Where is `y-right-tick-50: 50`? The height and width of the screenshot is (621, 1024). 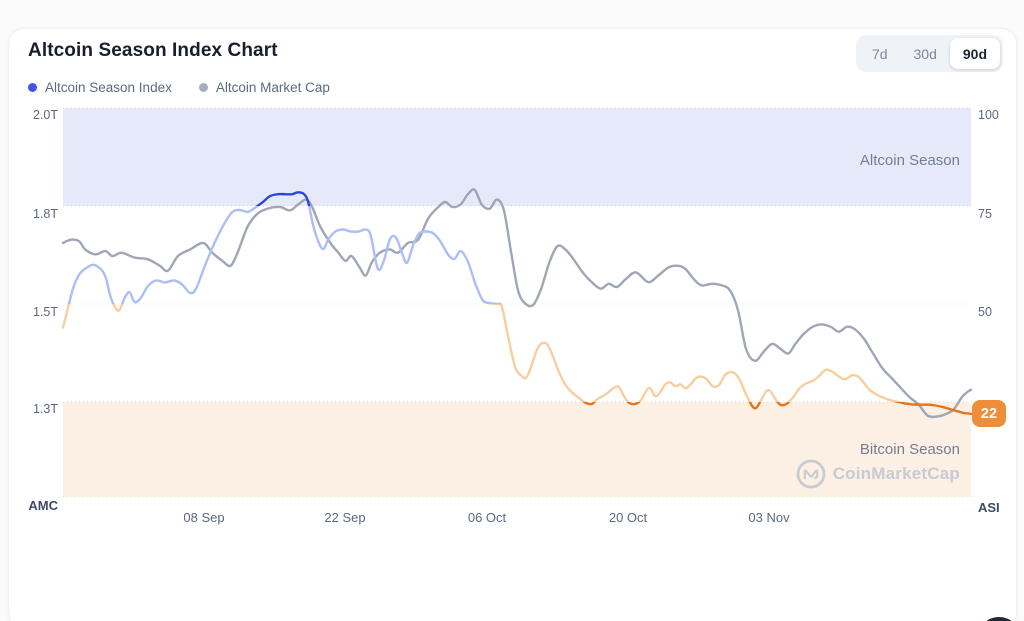 y-right-tick-50: 50 is located at coordinates (985, 312).